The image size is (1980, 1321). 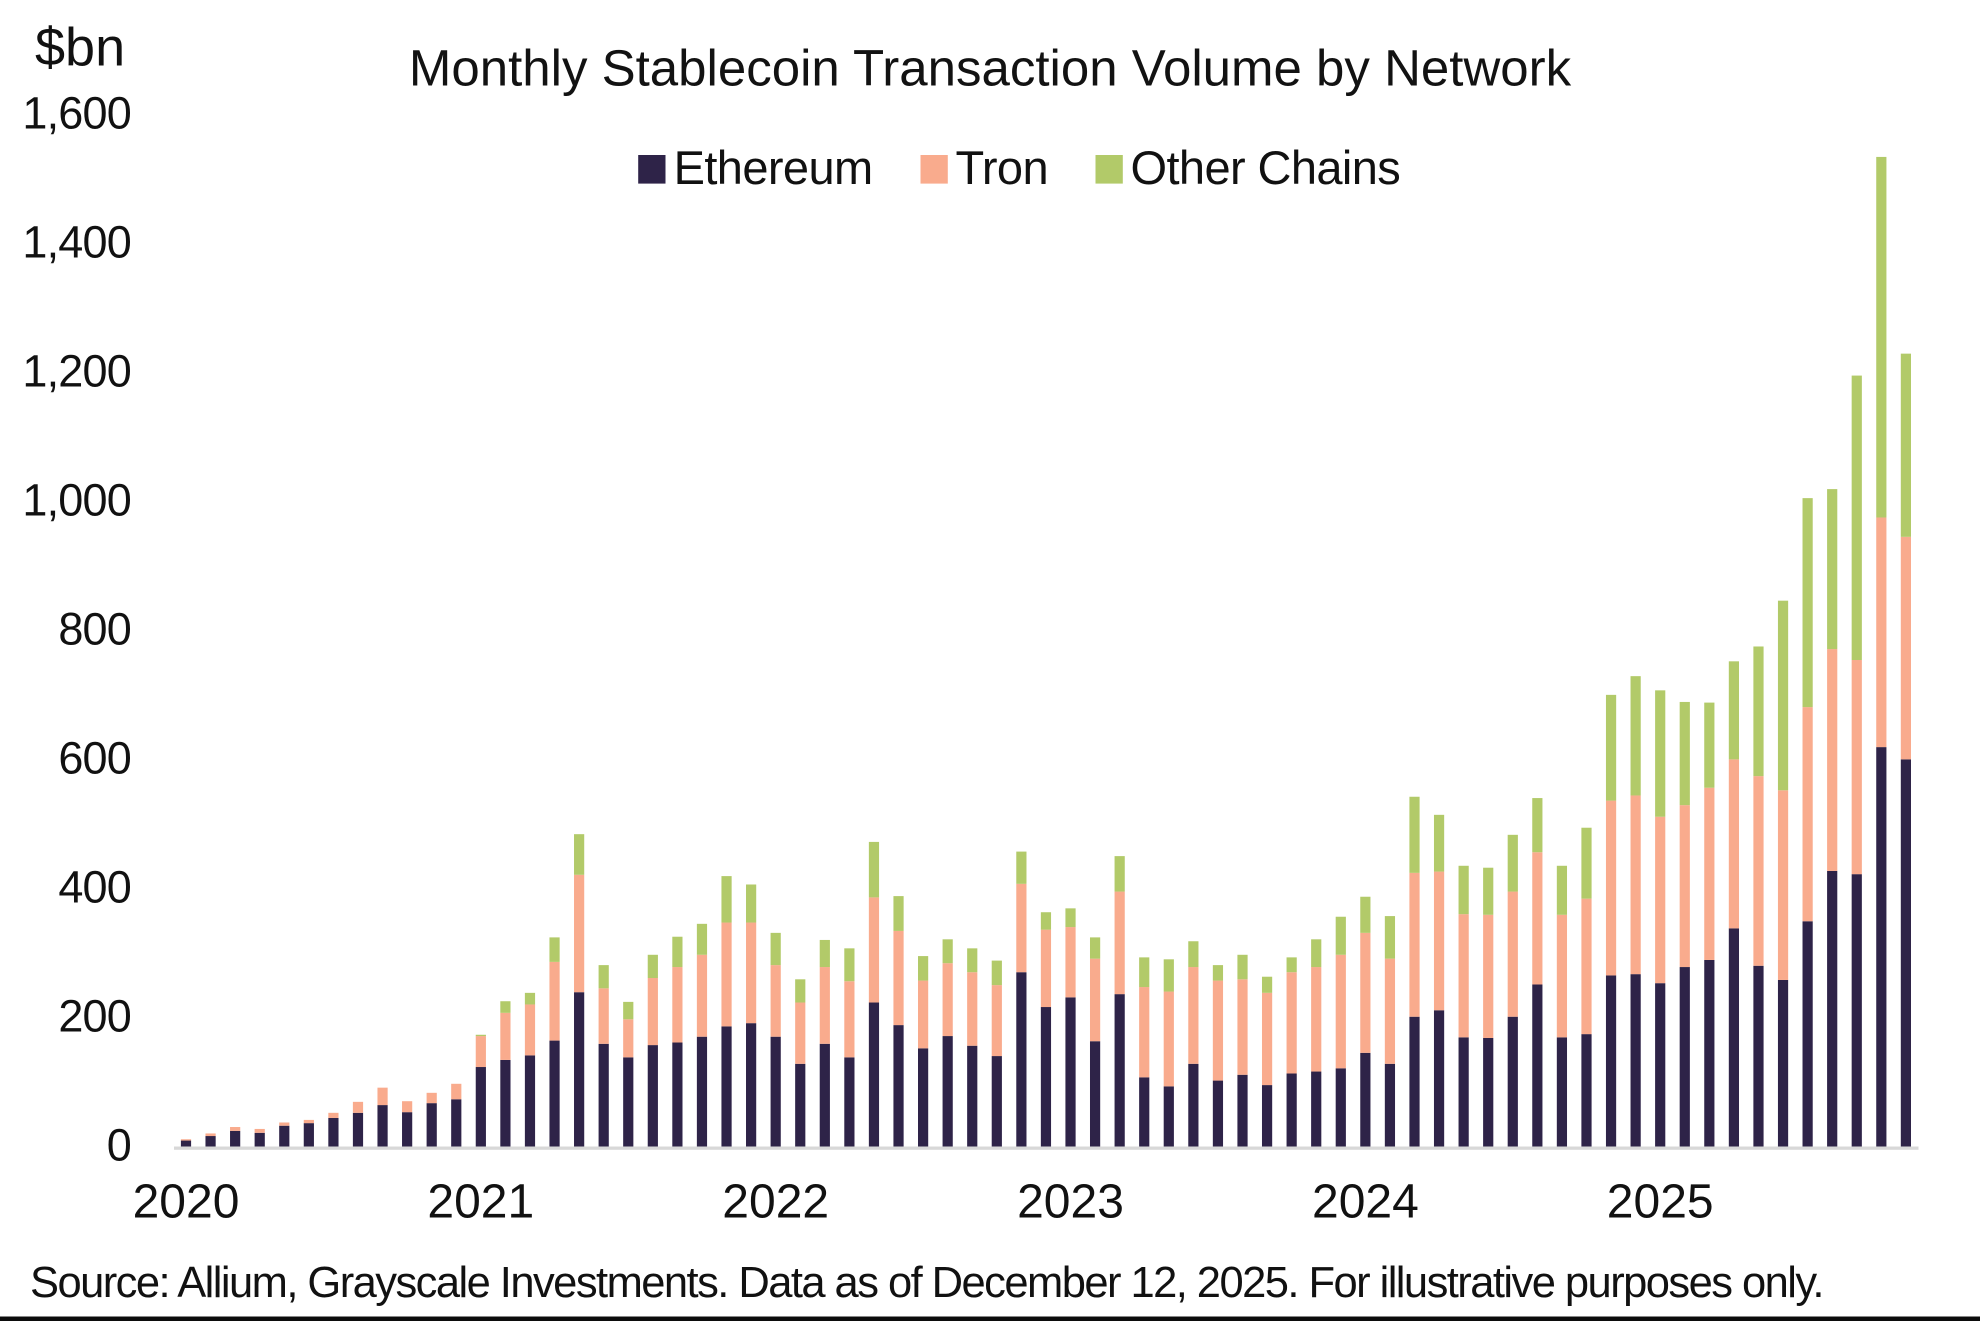 What do you see at coordinates (119, 1145) in the screenshot?
I see `svg-text: 0` at bounding box center [119, 1145].